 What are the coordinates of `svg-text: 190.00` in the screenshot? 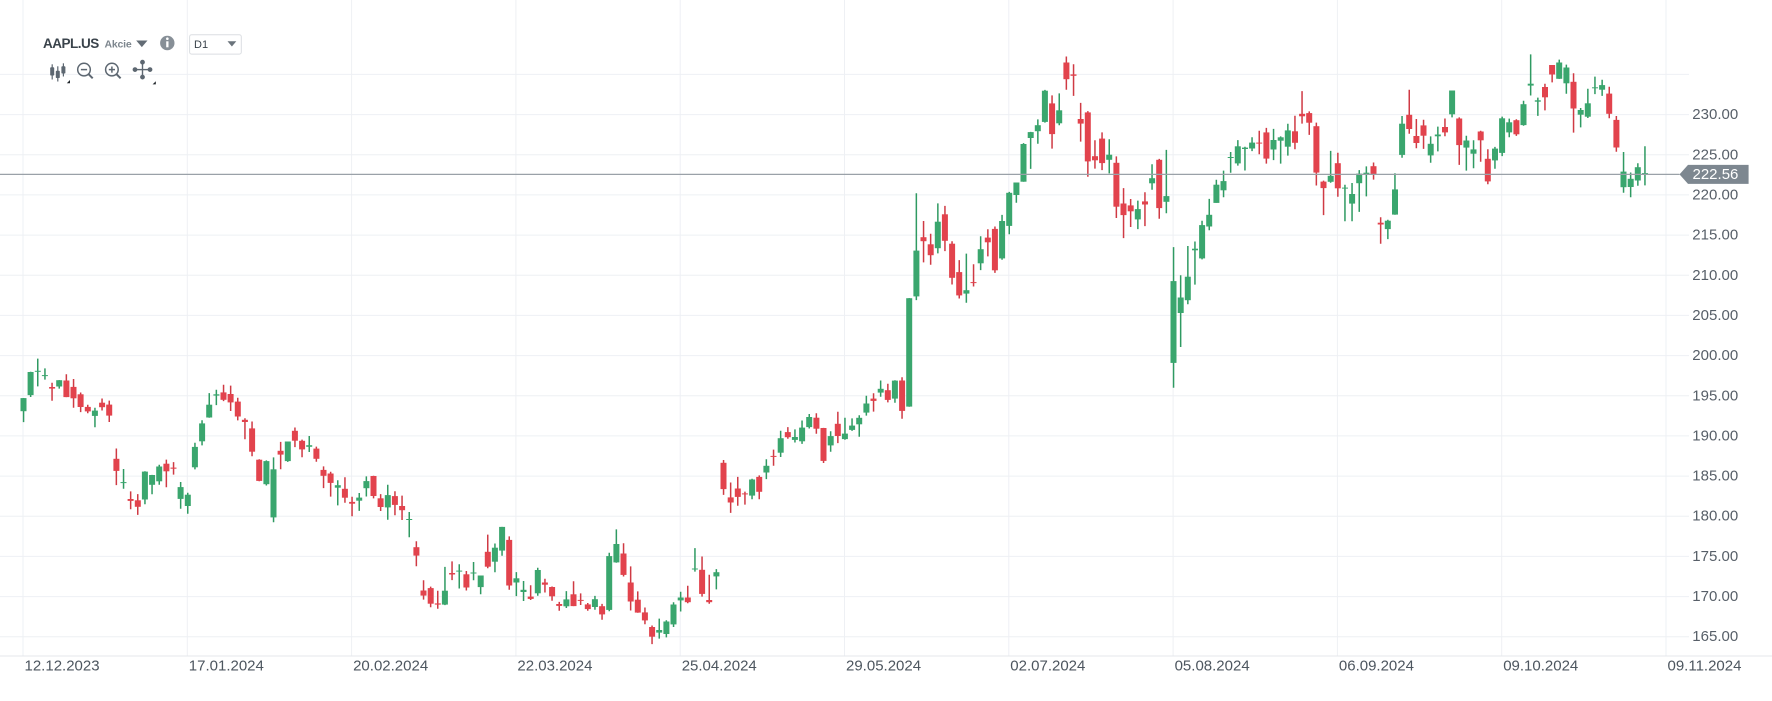 It's located at (1715, 435).